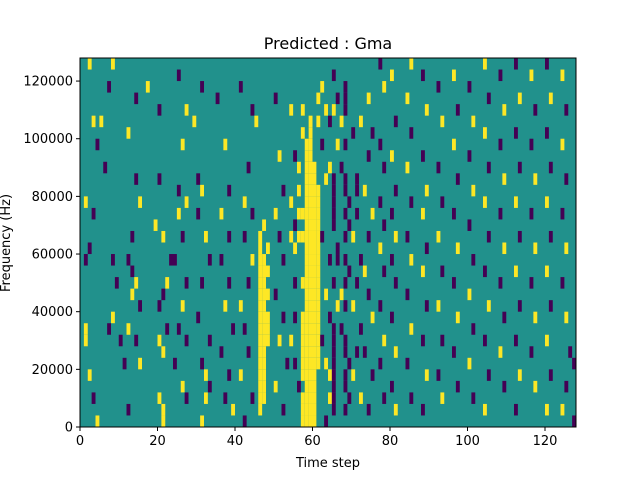 The width and height of the screenshot is (640, 480). I want to click on y-tick-label: 120000, so click(48, 82).